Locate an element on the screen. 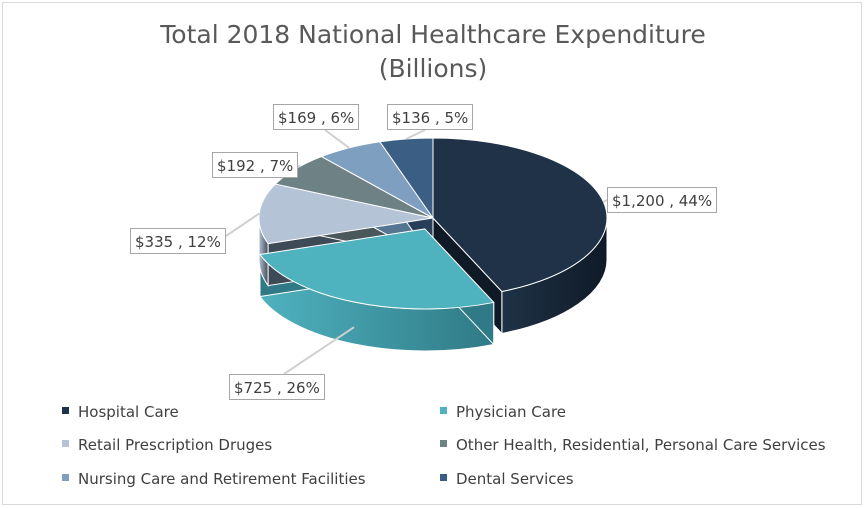 The width and height of the screenshot is (866, 509). data-label-5: $136 , 5% is located at coordinates (430, 117).